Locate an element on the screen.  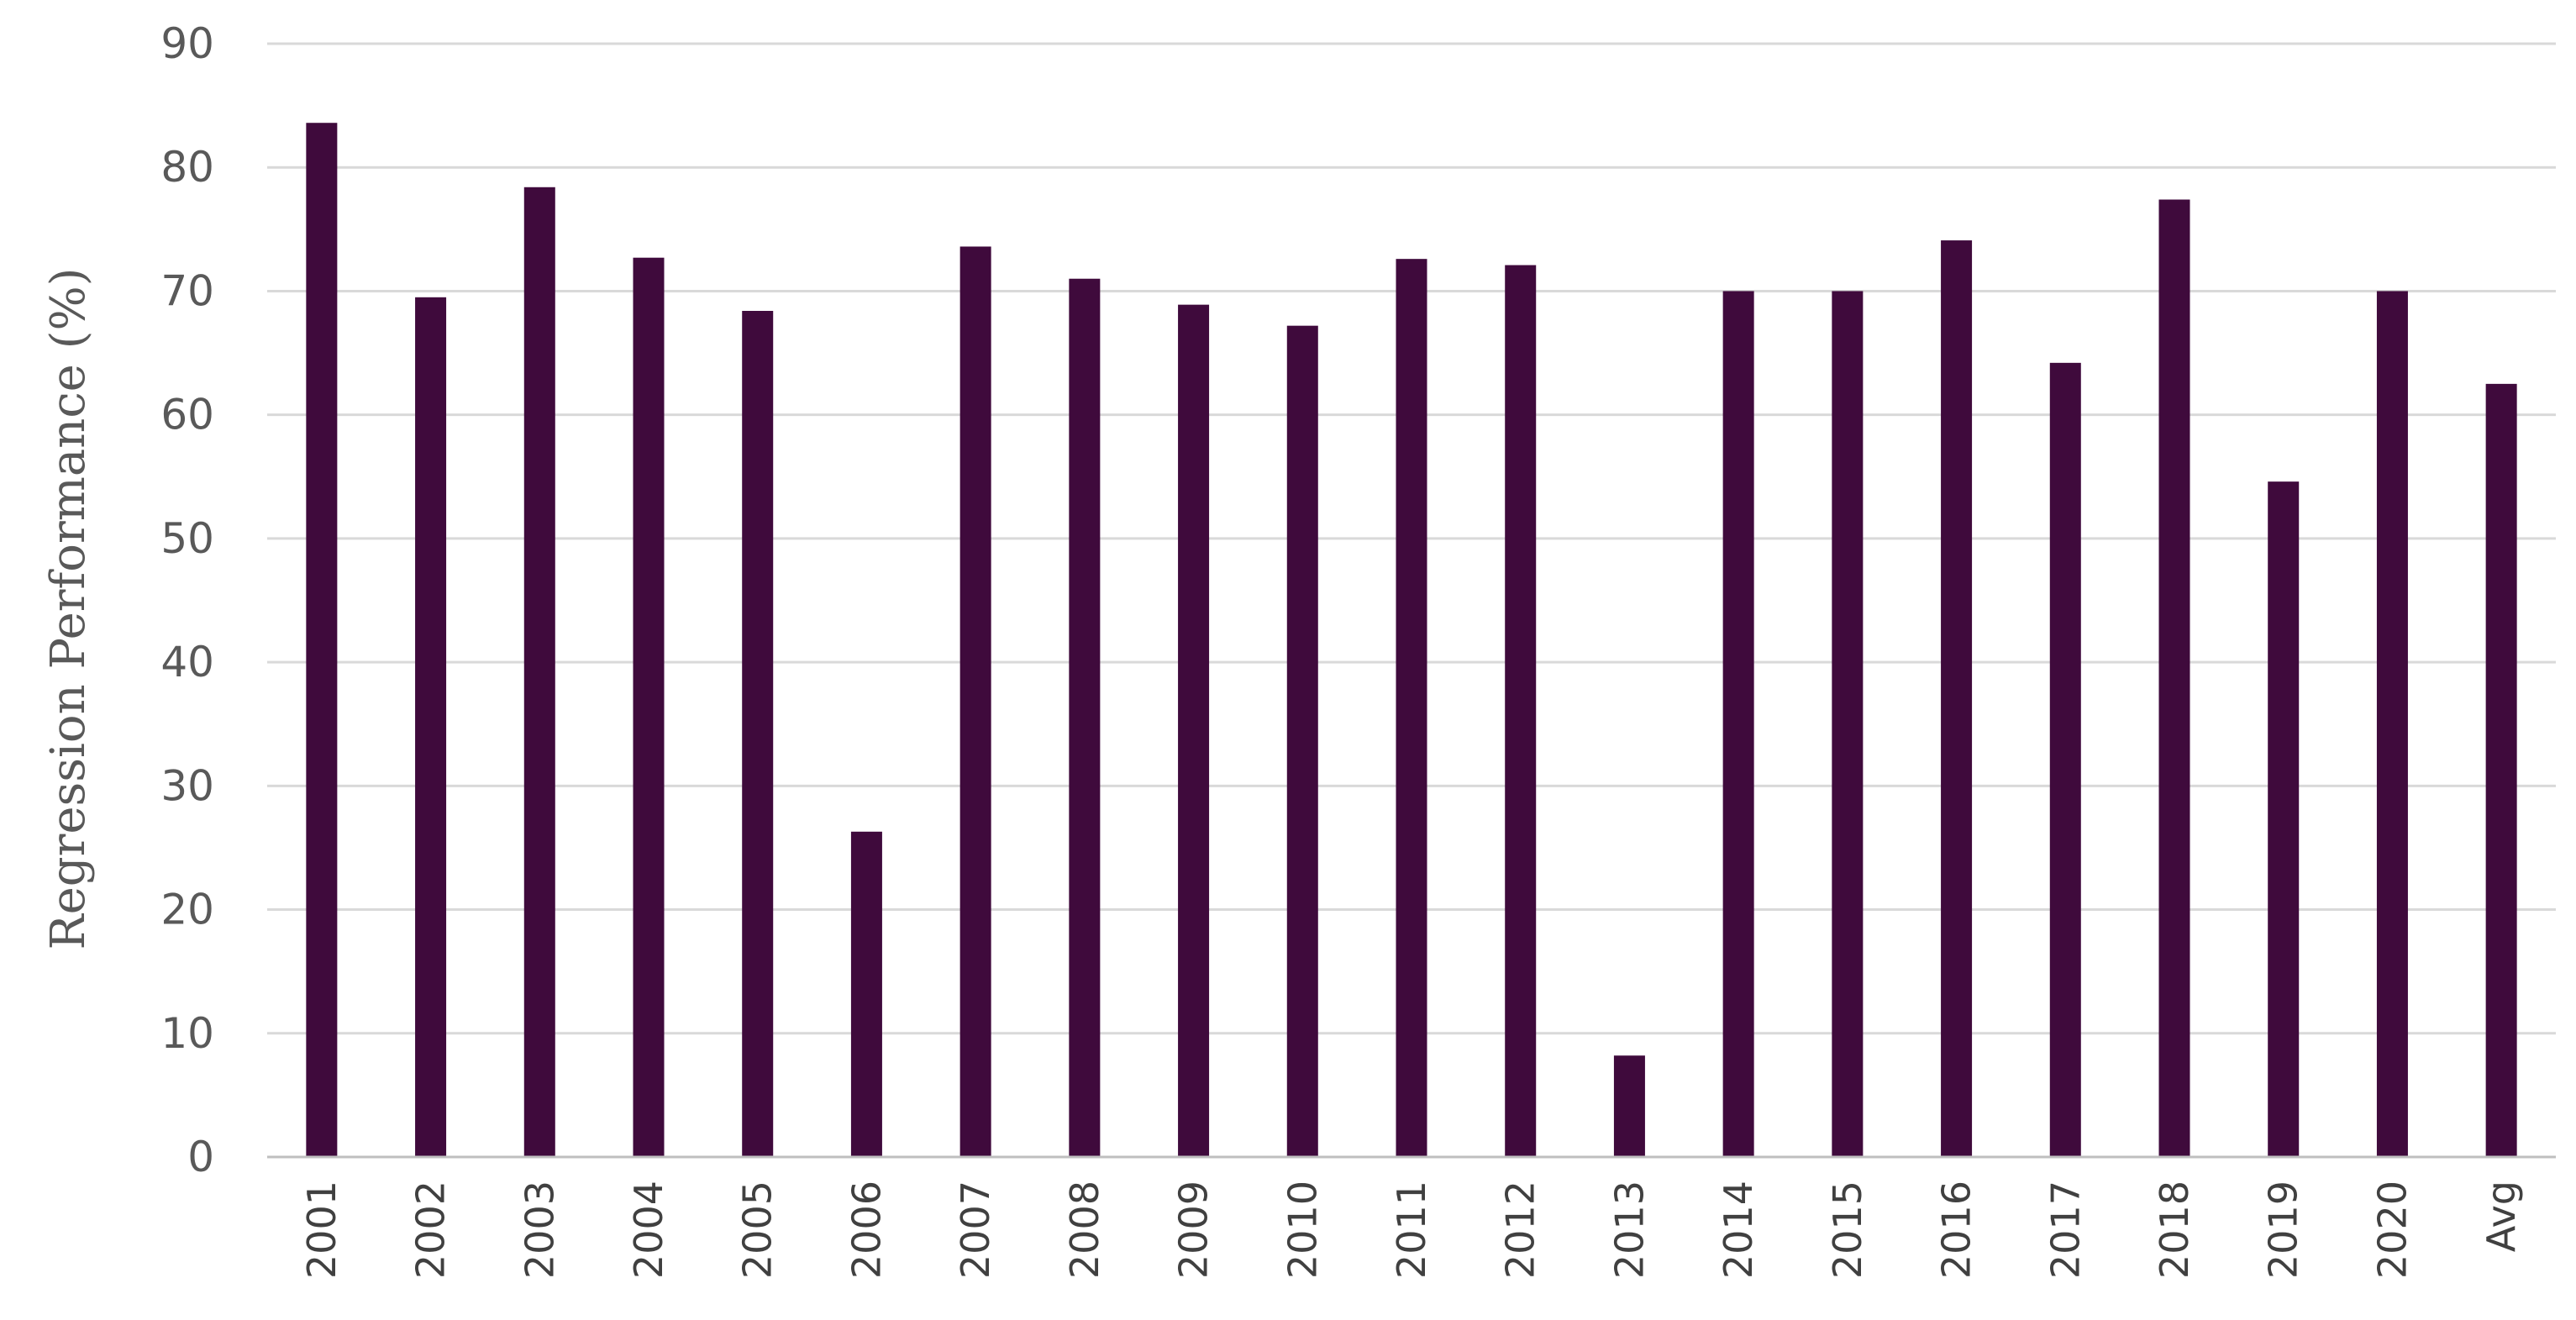
bar-2001 is located at coordinates (322, 640).